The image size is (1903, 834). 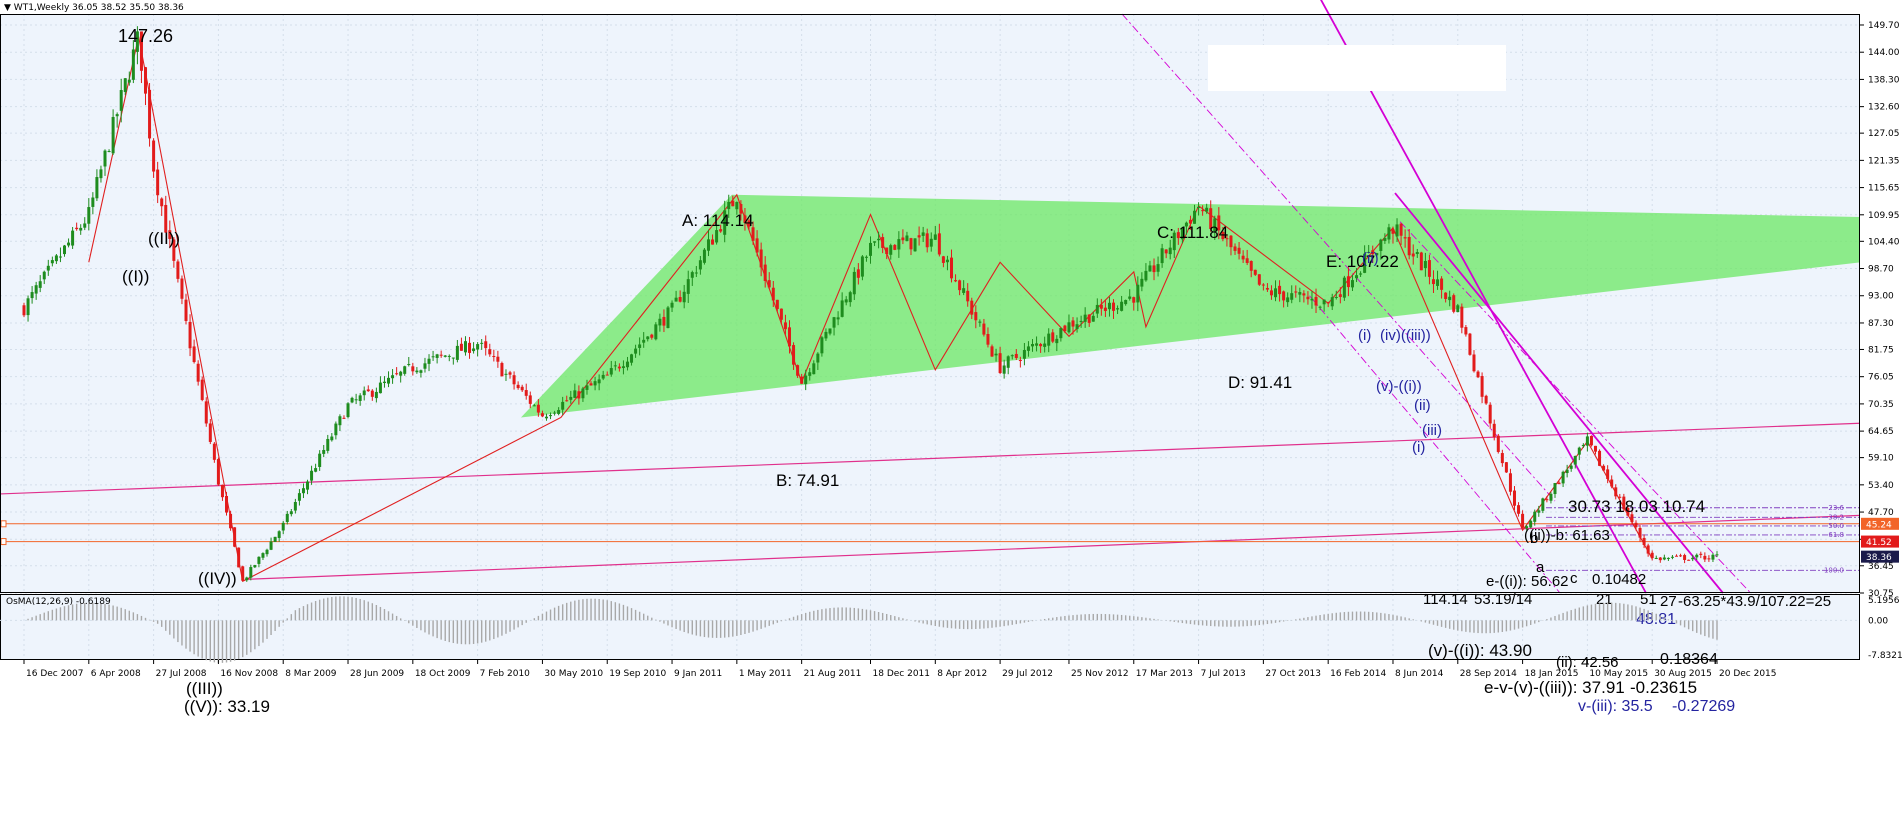 What do you see at coordinates (1164, 674) in the screenshot?
I see `x-tick-label: 17 Mar 2013` at bounding box center [1164, 674].